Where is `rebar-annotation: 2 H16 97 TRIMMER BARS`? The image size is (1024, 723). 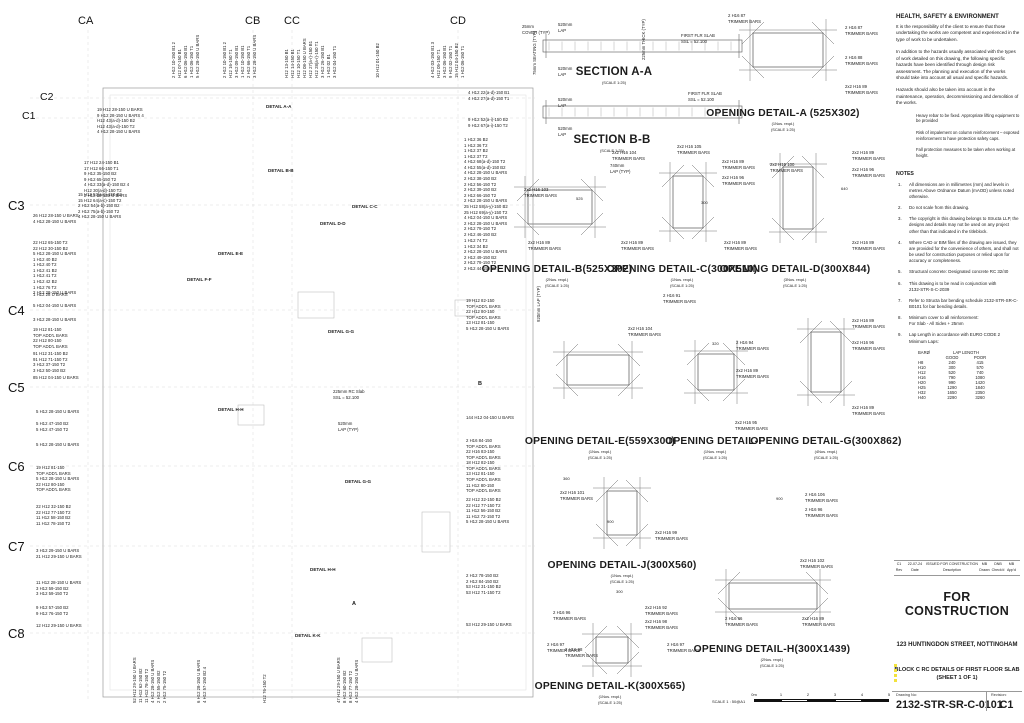
rebar-annotation: 2 H16 97 TRIMMER BARS is located at coordinates (683, 647).